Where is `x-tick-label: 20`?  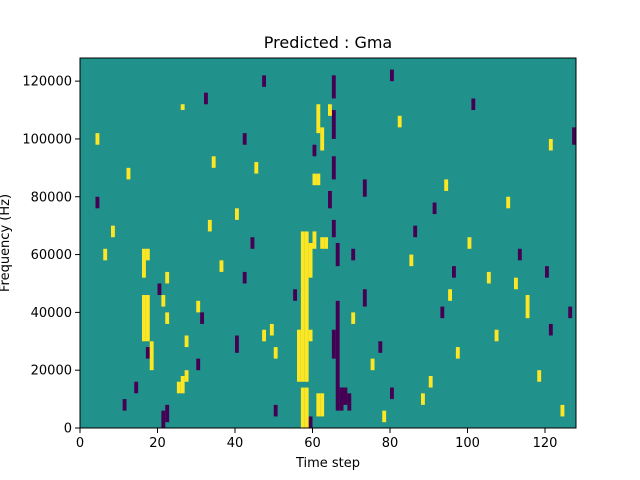 x-tick-label: 20 is located at coordinates (157, 443).